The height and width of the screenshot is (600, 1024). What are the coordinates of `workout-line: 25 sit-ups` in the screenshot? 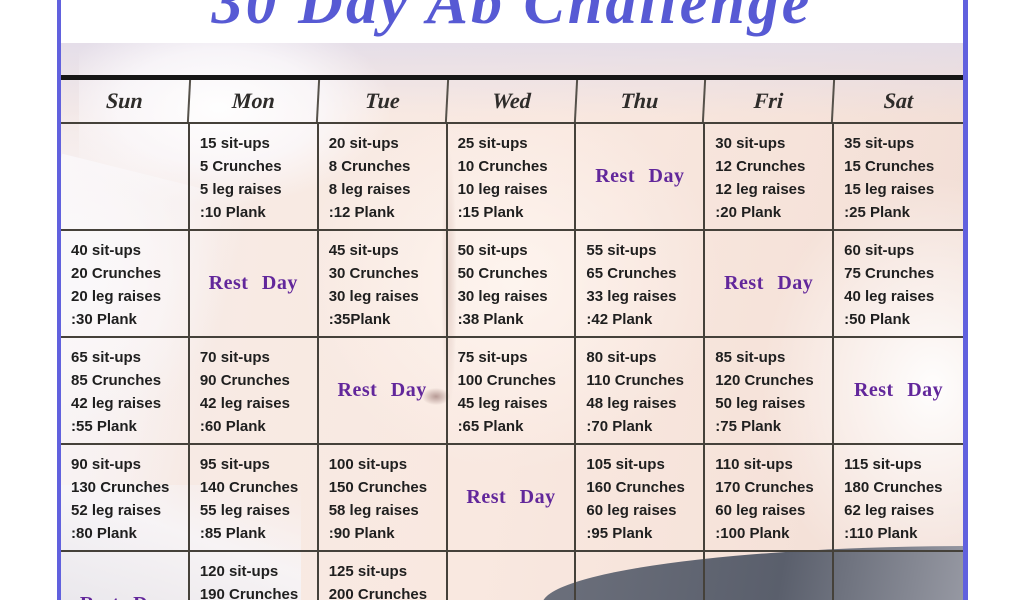 It's located at (492, 143).